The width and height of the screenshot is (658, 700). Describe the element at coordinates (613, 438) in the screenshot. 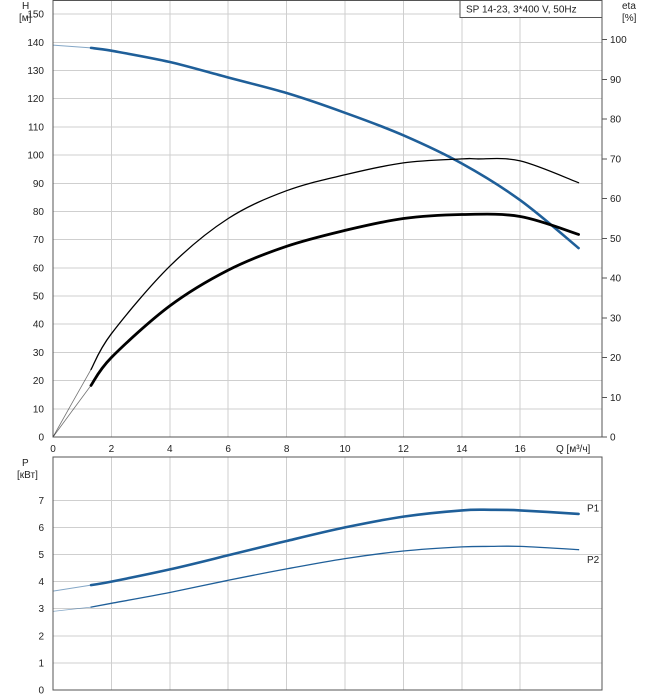

I see `y-right-tick-label: 0` at that location.